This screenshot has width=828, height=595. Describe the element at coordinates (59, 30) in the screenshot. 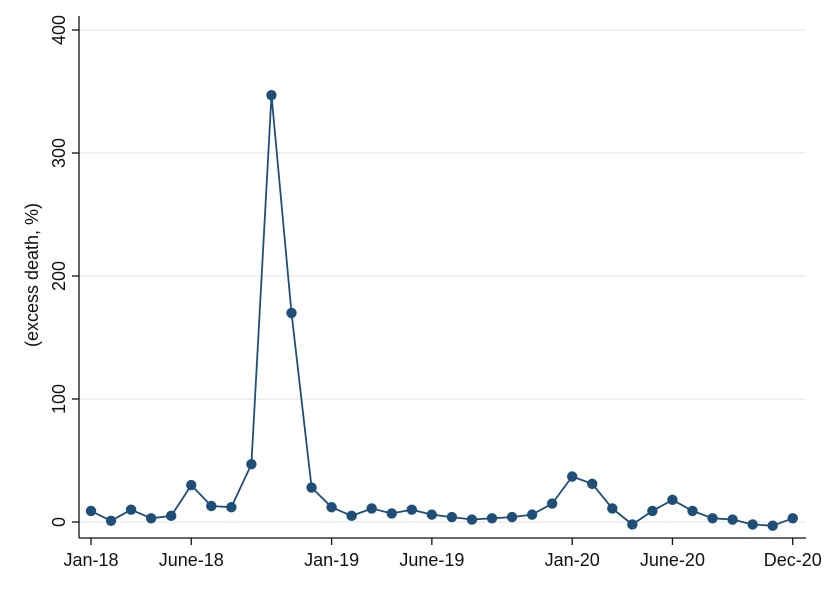

I see `y-tick-label: 400` at that location.